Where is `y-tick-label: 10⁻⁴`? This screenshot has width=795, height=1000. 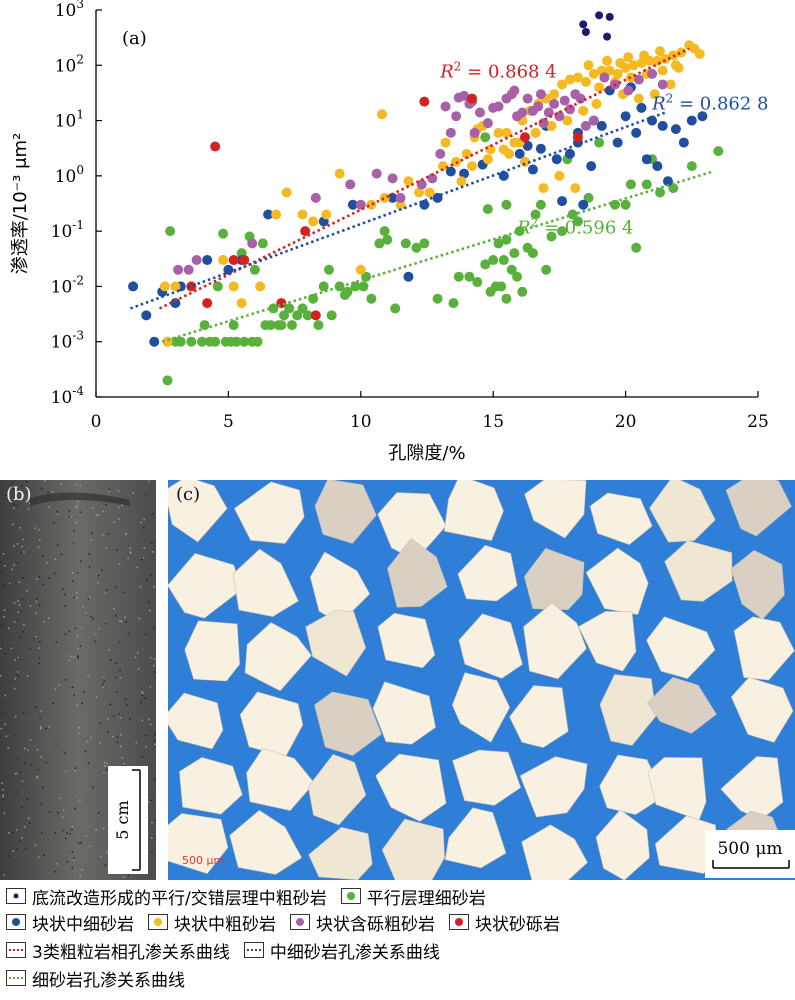 y-tick-label: 10⁻⁴ is located at coordinates (68, 396).